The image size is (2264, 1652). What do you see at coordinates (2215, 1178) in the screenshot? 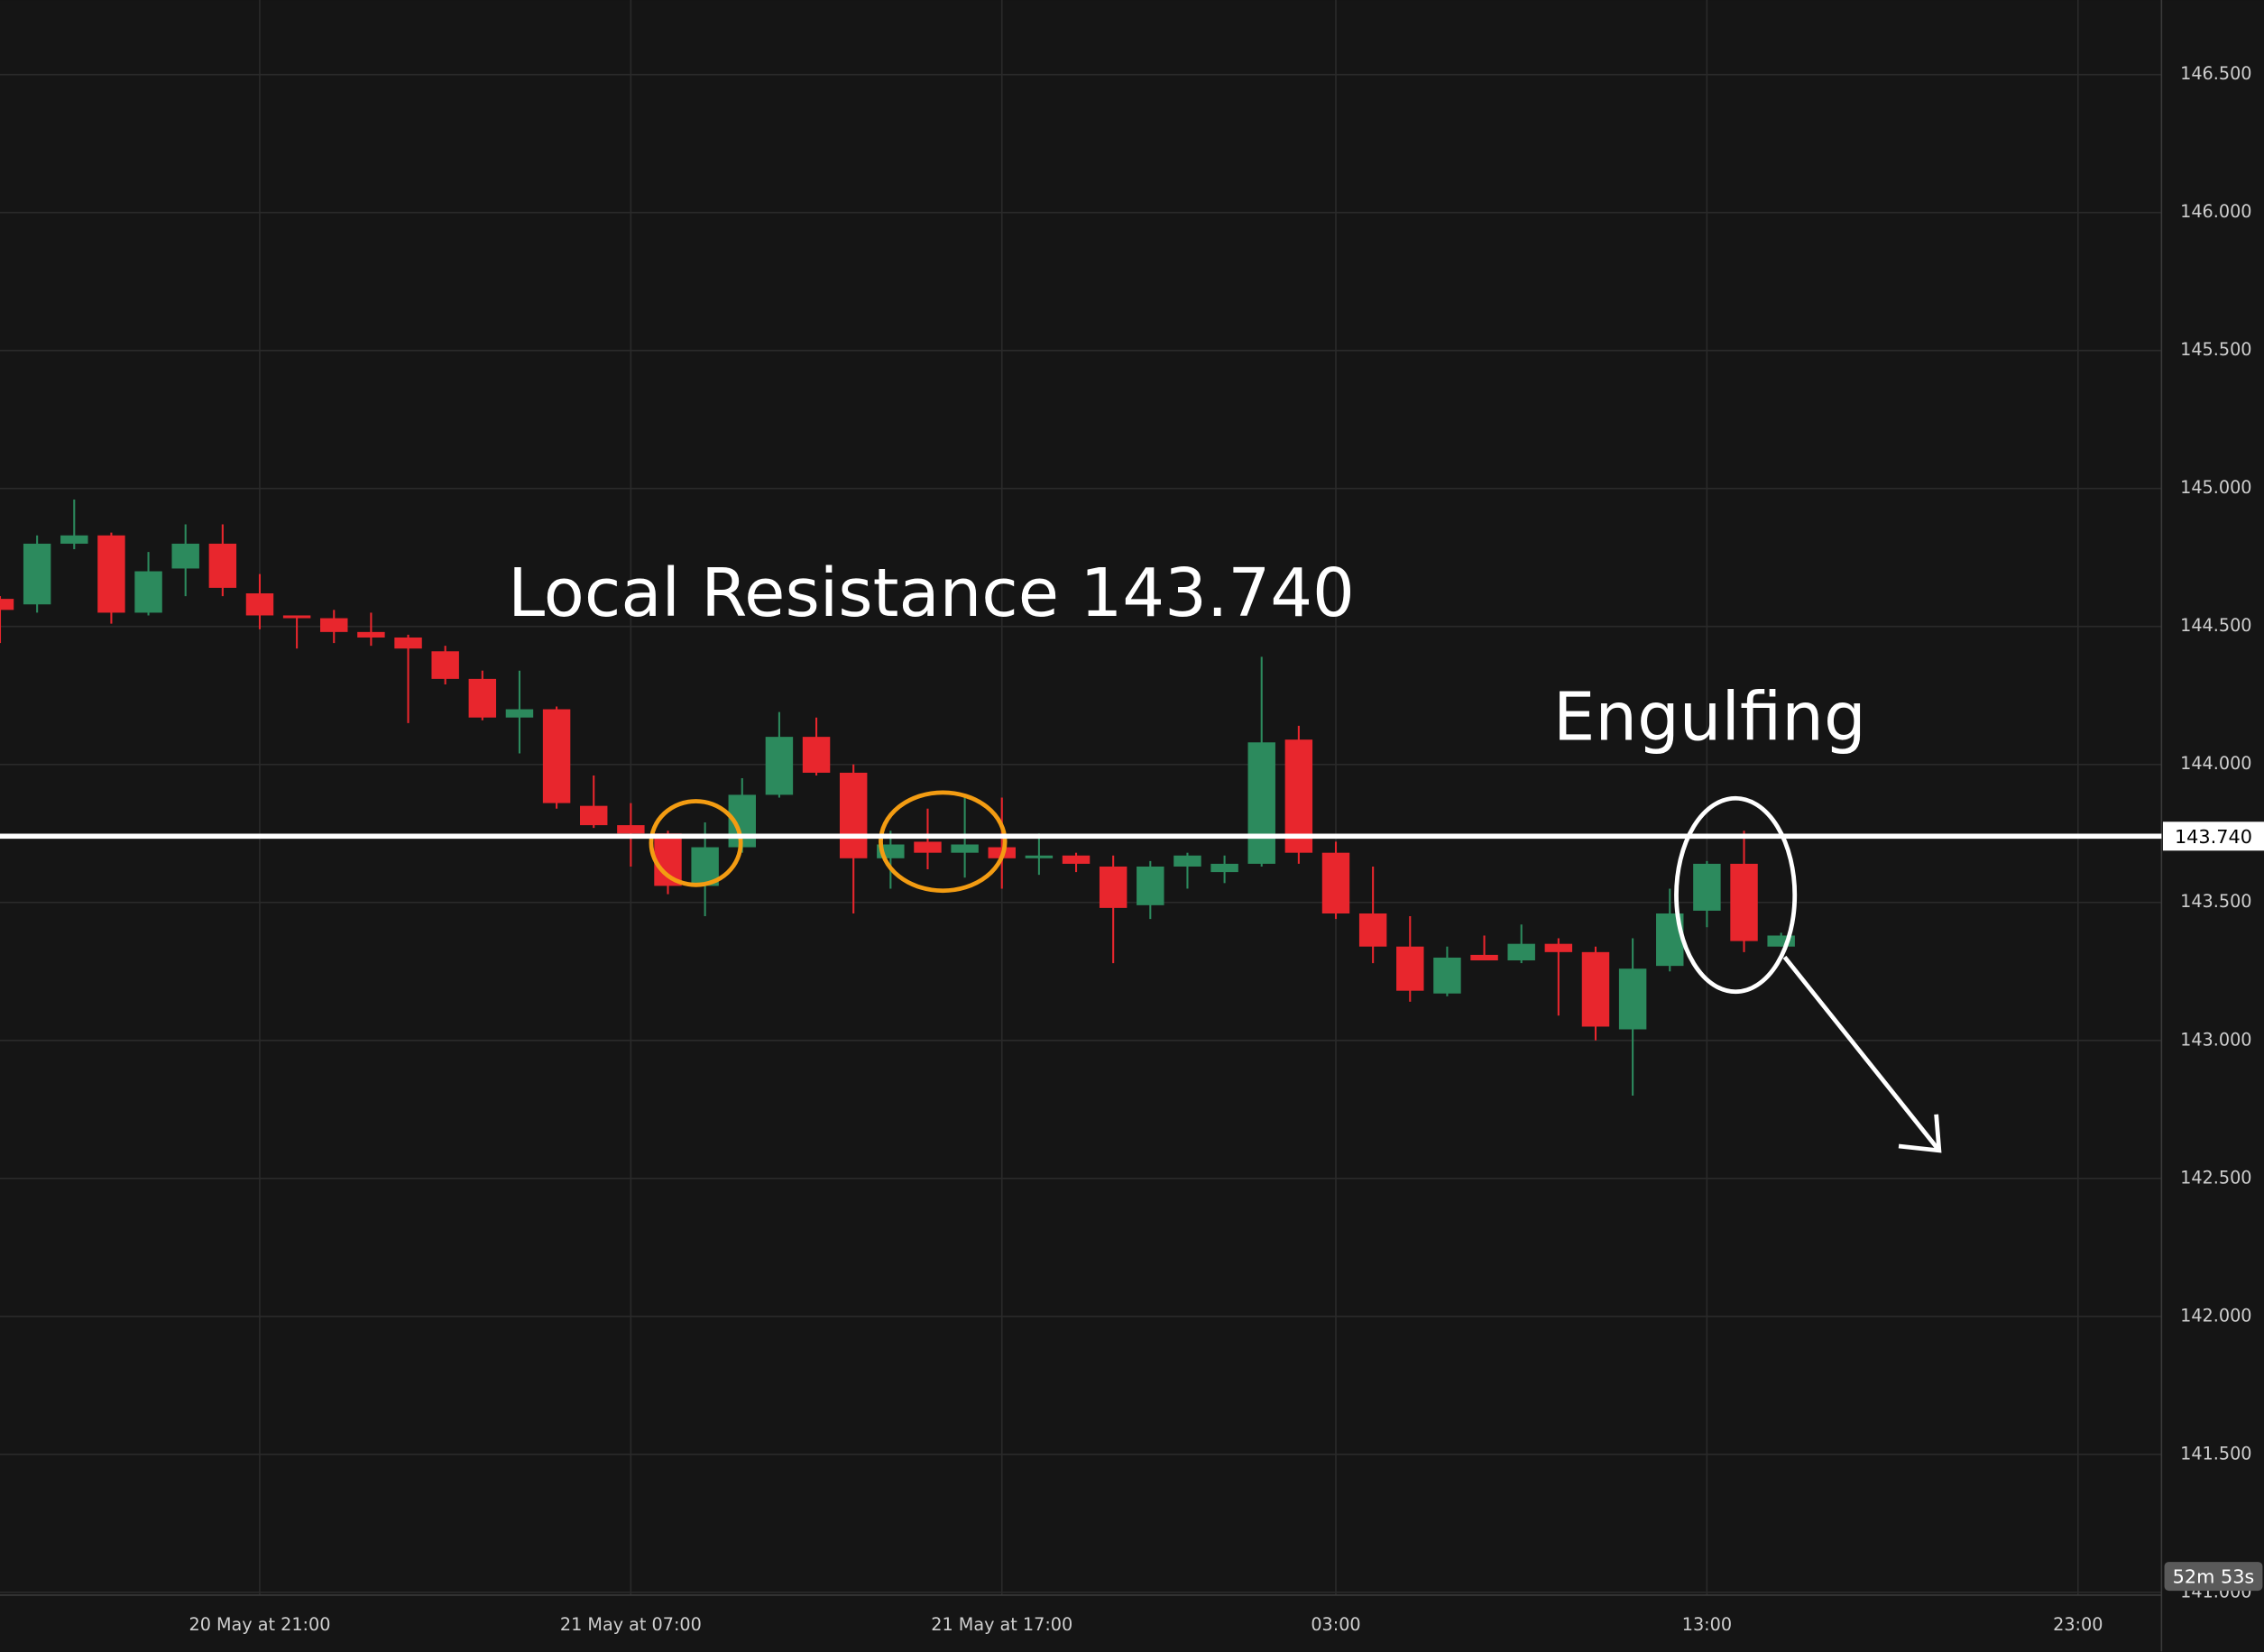
I see `y-tick-label: 142.500` at bounding box center [2215, 1178].